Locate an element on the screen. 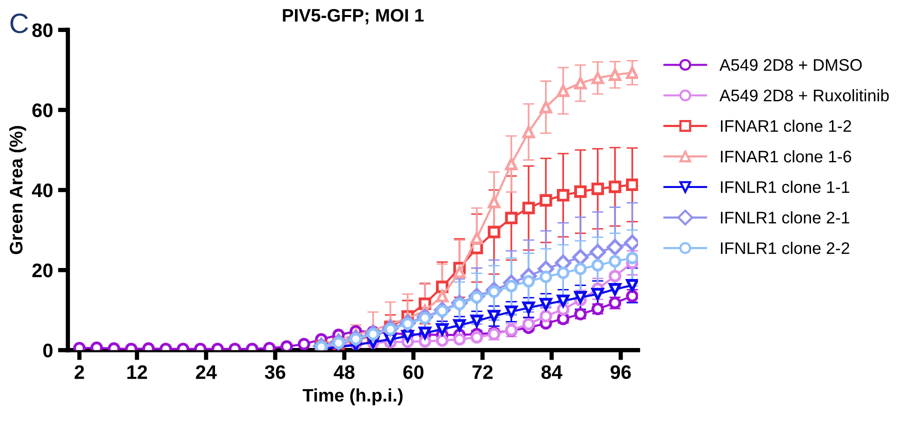  y-tick-label: 20 is located at coordinates (42, 271).